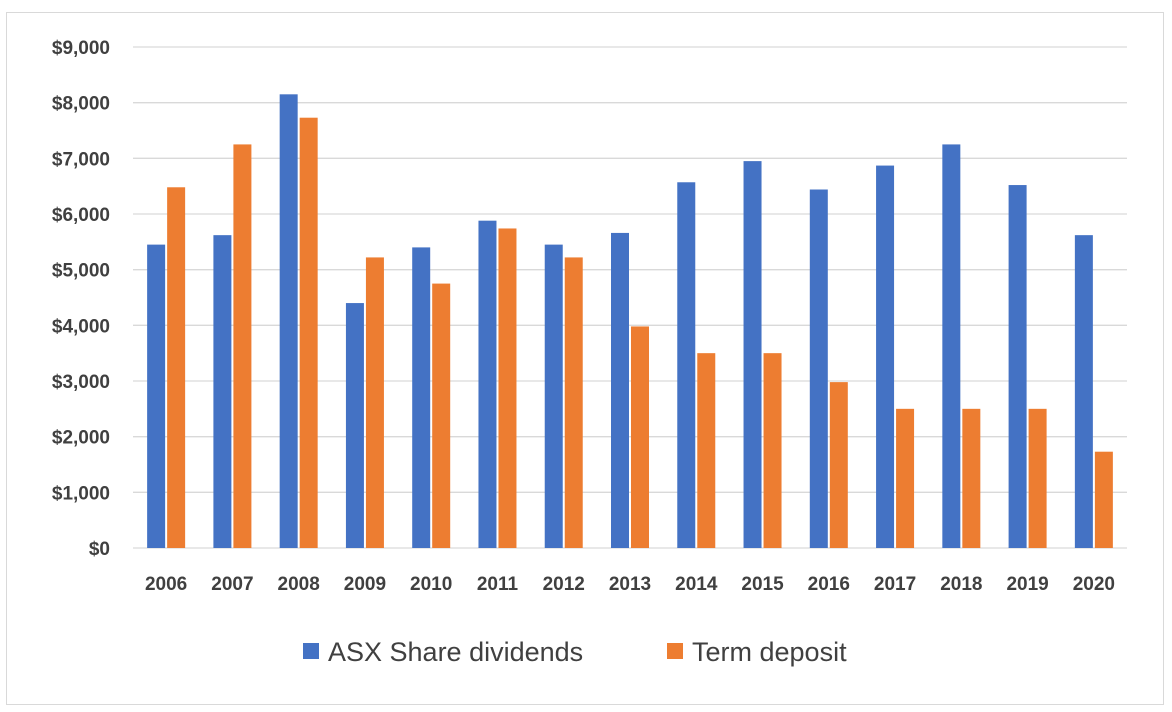 The image size is (1172, 712). What do you see at coordinates (81, 493) in the screenshot?
I see `y-tick-label: $1,000` at bounding box center [81, 493].